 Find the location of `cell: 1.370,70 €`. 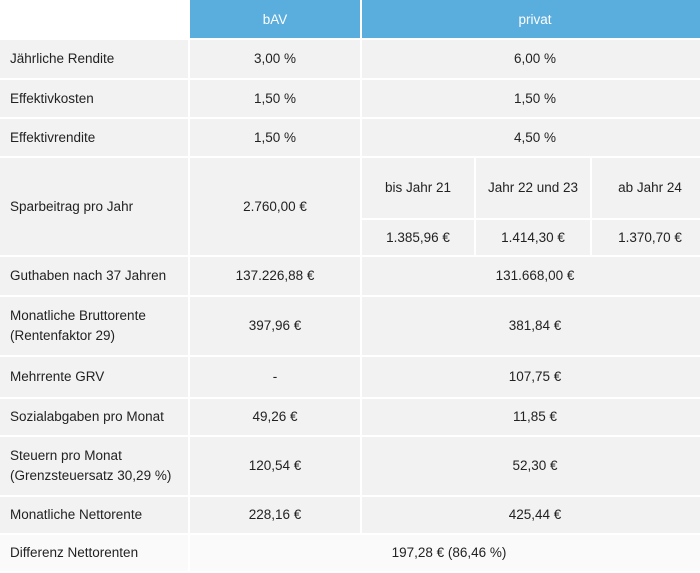

cell: 1.370,70 € is located at coordinates (646, 237).